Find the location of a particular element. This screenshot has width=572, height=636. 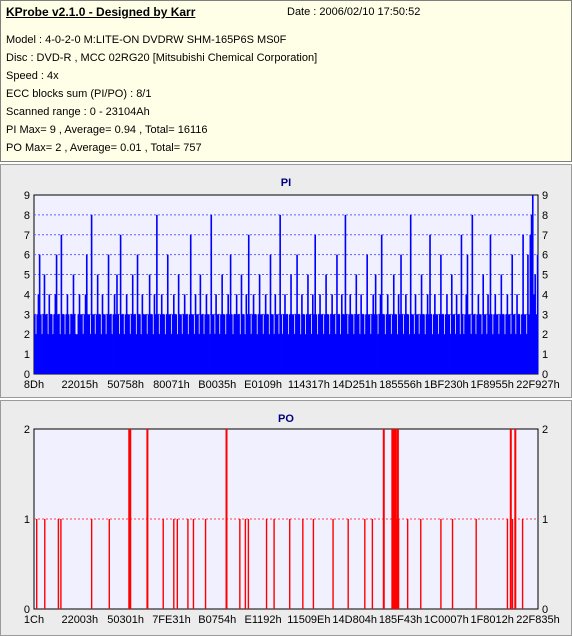

x-tick-label: 1F8955h is located at coordinates (491, 385).